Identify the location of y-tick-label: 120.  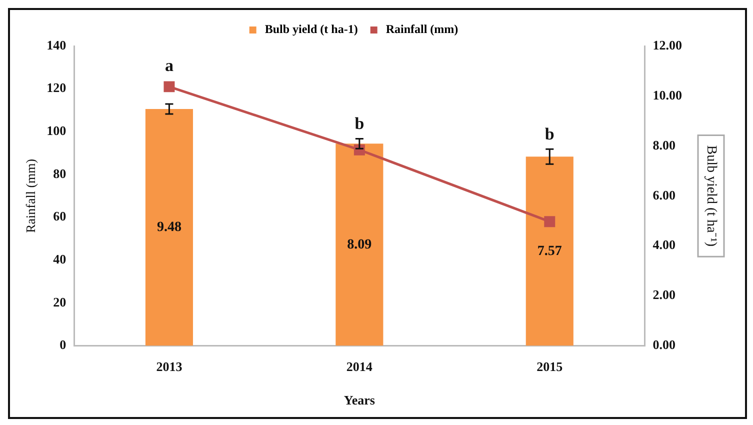
(56, 88).